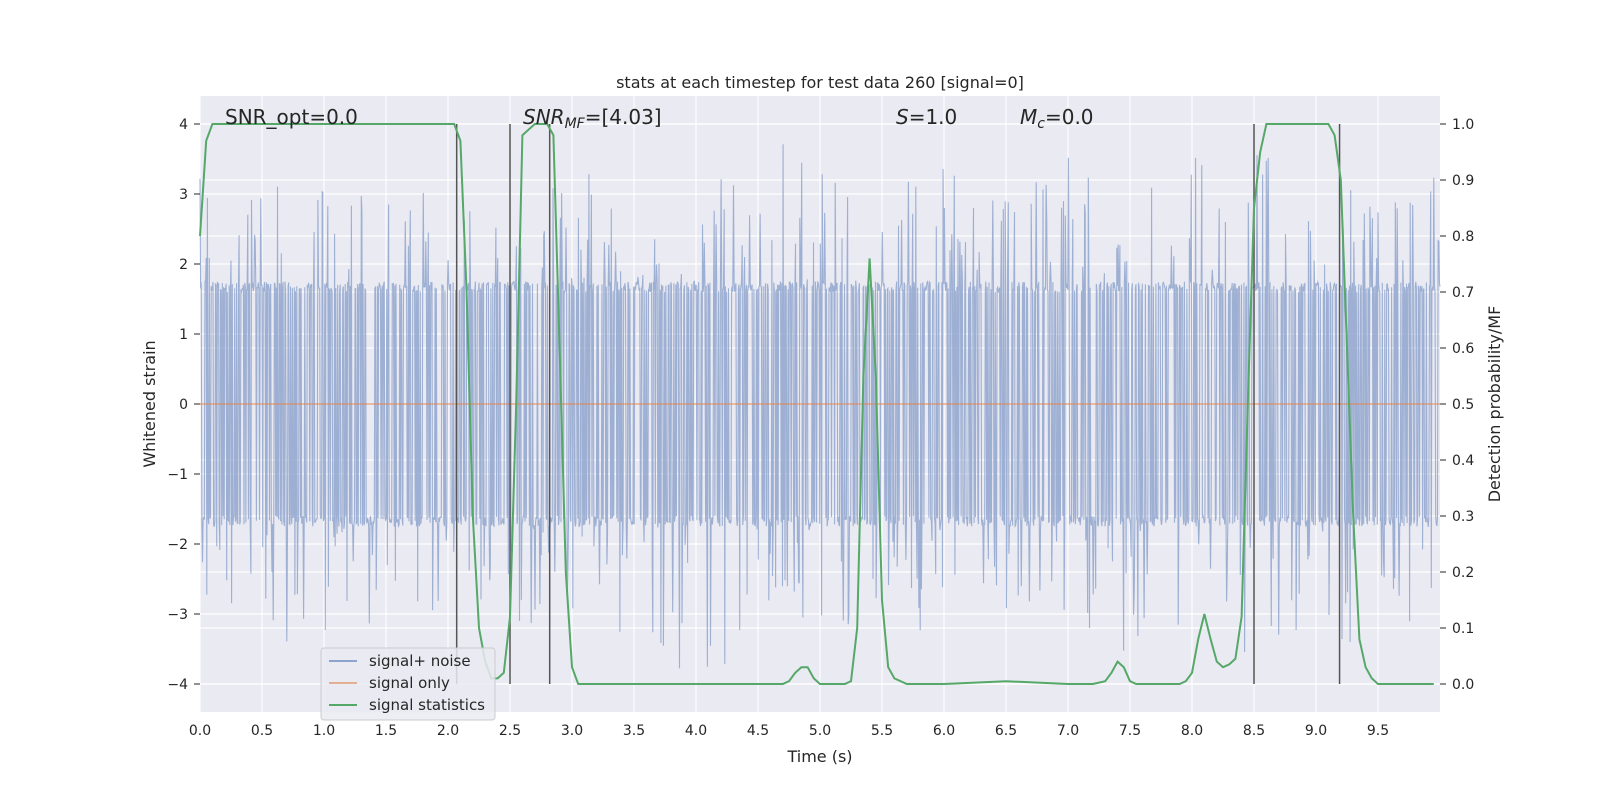 Image resolution: width=1600 pixels, height=800 pixels. What do you see at coordinates (177, 685) in the screenshot?
I see `y-left-tick-label-0: −4` at bounding box center [177, 685].